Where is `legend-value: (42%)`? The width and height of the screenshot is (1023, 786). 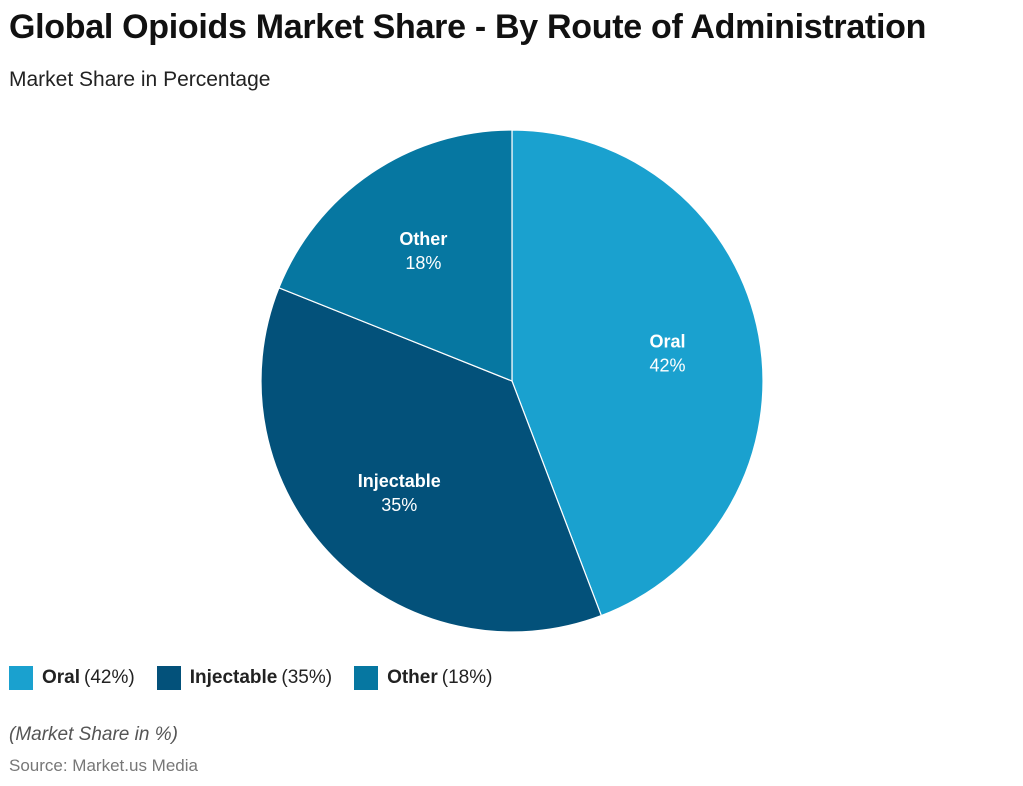 legend-value: (42%) is located at coordinates (109, 677).